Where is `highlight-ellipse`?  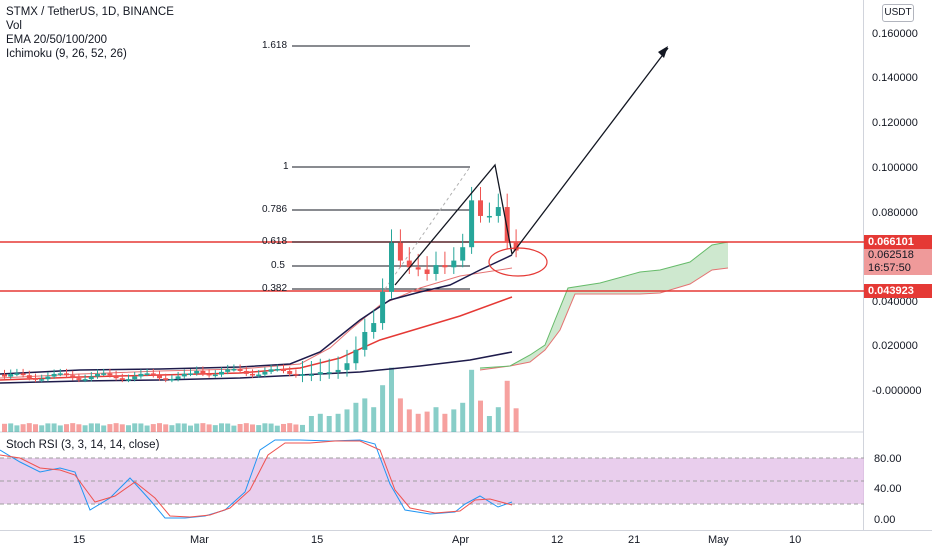
highlight-ellipse is located at coordinates (518, 262).